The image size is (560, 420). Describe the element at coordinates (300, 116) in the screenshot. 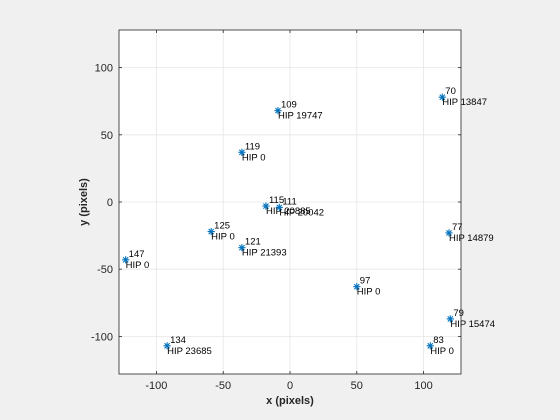

I see `point-hip-label: HIP 19747` at that location.